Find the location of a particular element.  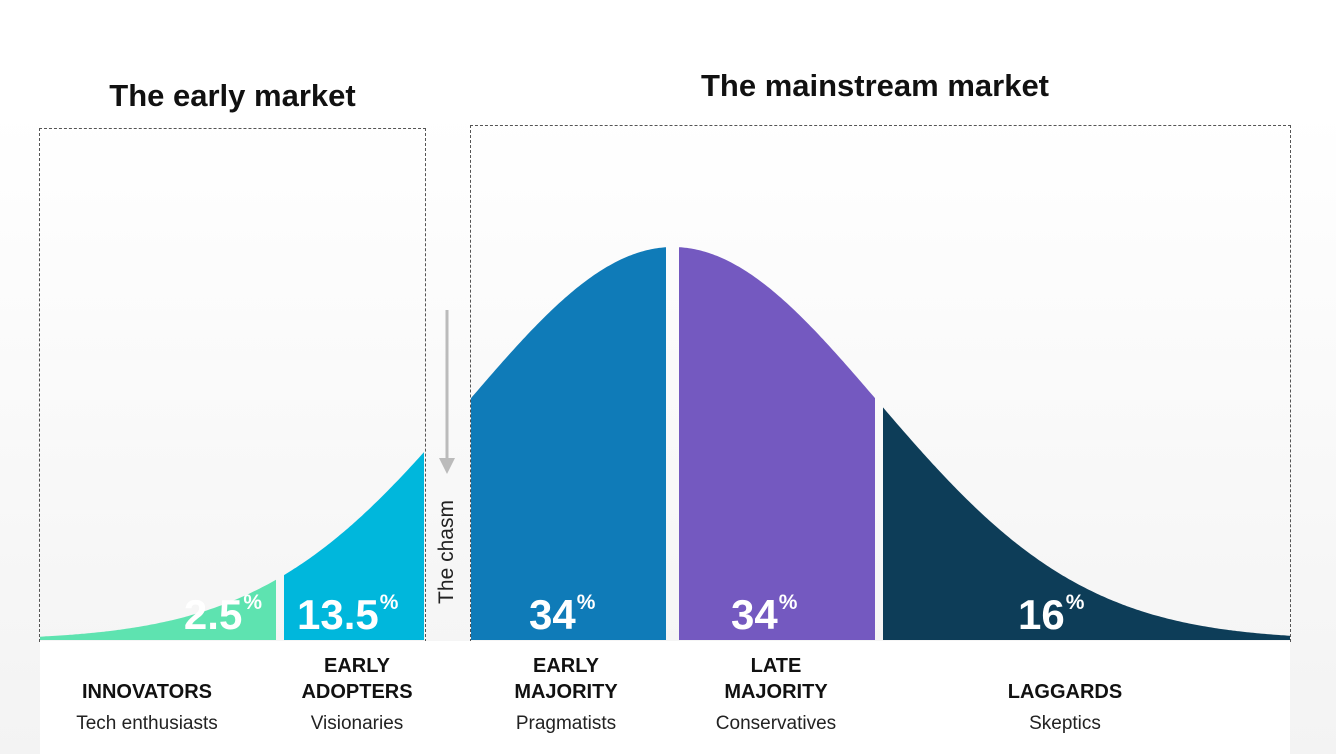

early-adopters-percentage: 13.5% is located at coordinates (348, 614).